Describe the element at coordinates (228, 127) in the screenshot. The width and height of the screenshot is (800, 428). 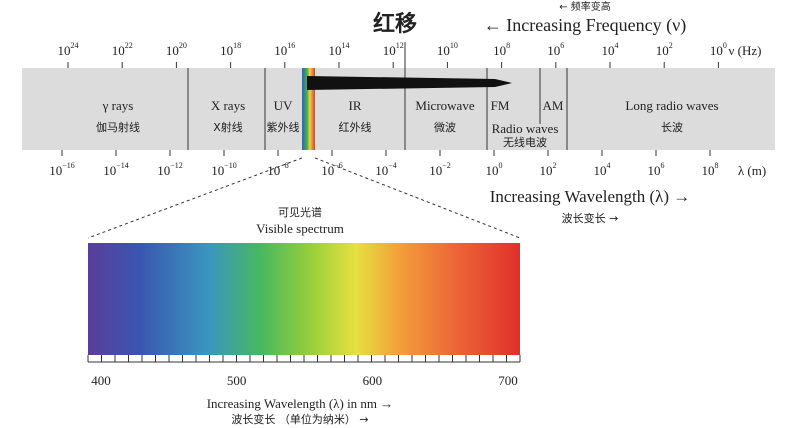
I see `band-label-cn: X射线` at that location.